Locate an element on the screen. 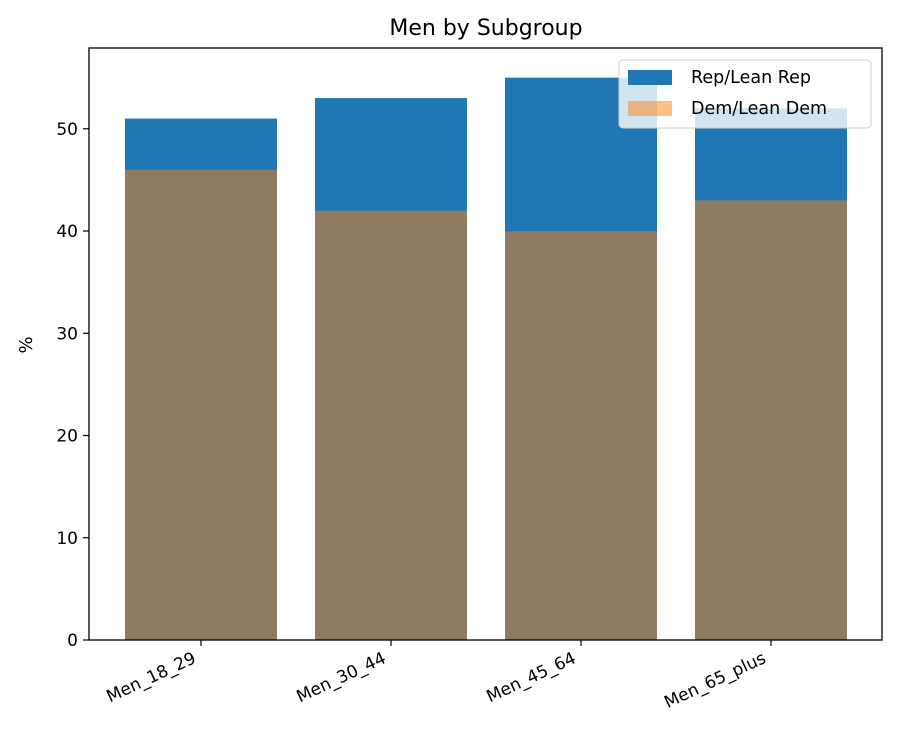 This screenshot has height=751, width=898. y-tick-label: 40 is located at coordinates (67, 232).